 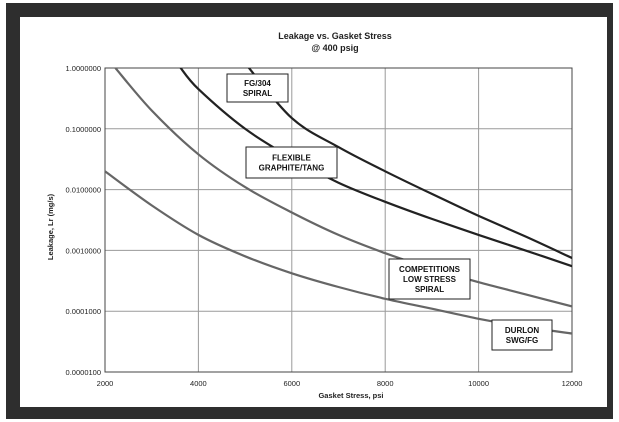 I want to click on series-label: FLEXIBLE, so click(x=291, y=158).